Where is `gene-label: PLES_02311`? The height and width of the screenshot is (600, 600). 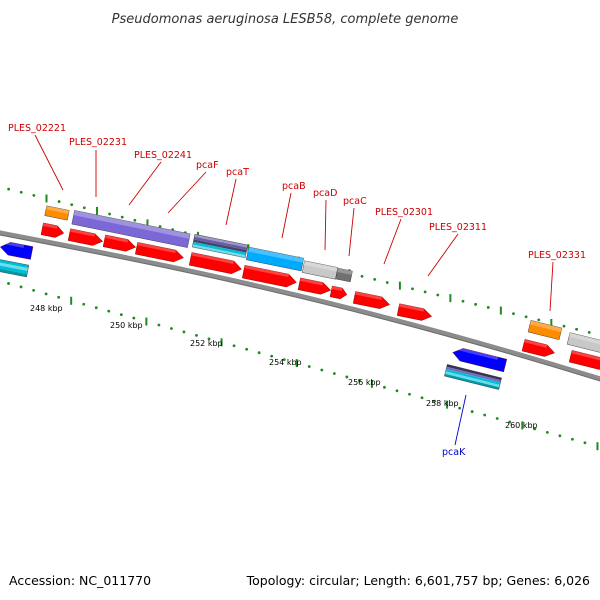 gene-label: PLES_02311 is located at coordinates (458, 227).